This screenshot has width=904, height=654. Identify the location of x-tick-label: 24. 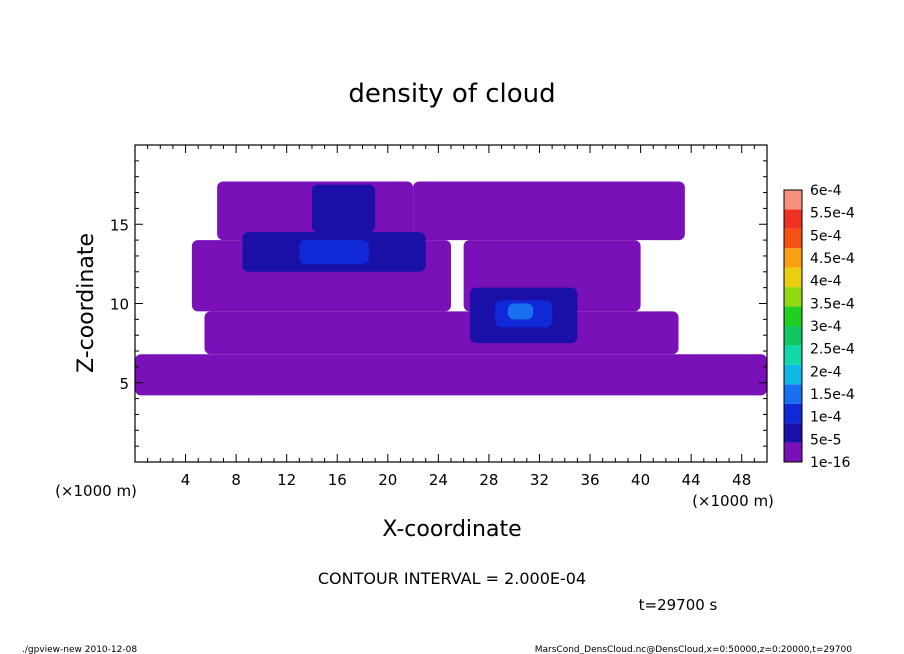
(438, 480).